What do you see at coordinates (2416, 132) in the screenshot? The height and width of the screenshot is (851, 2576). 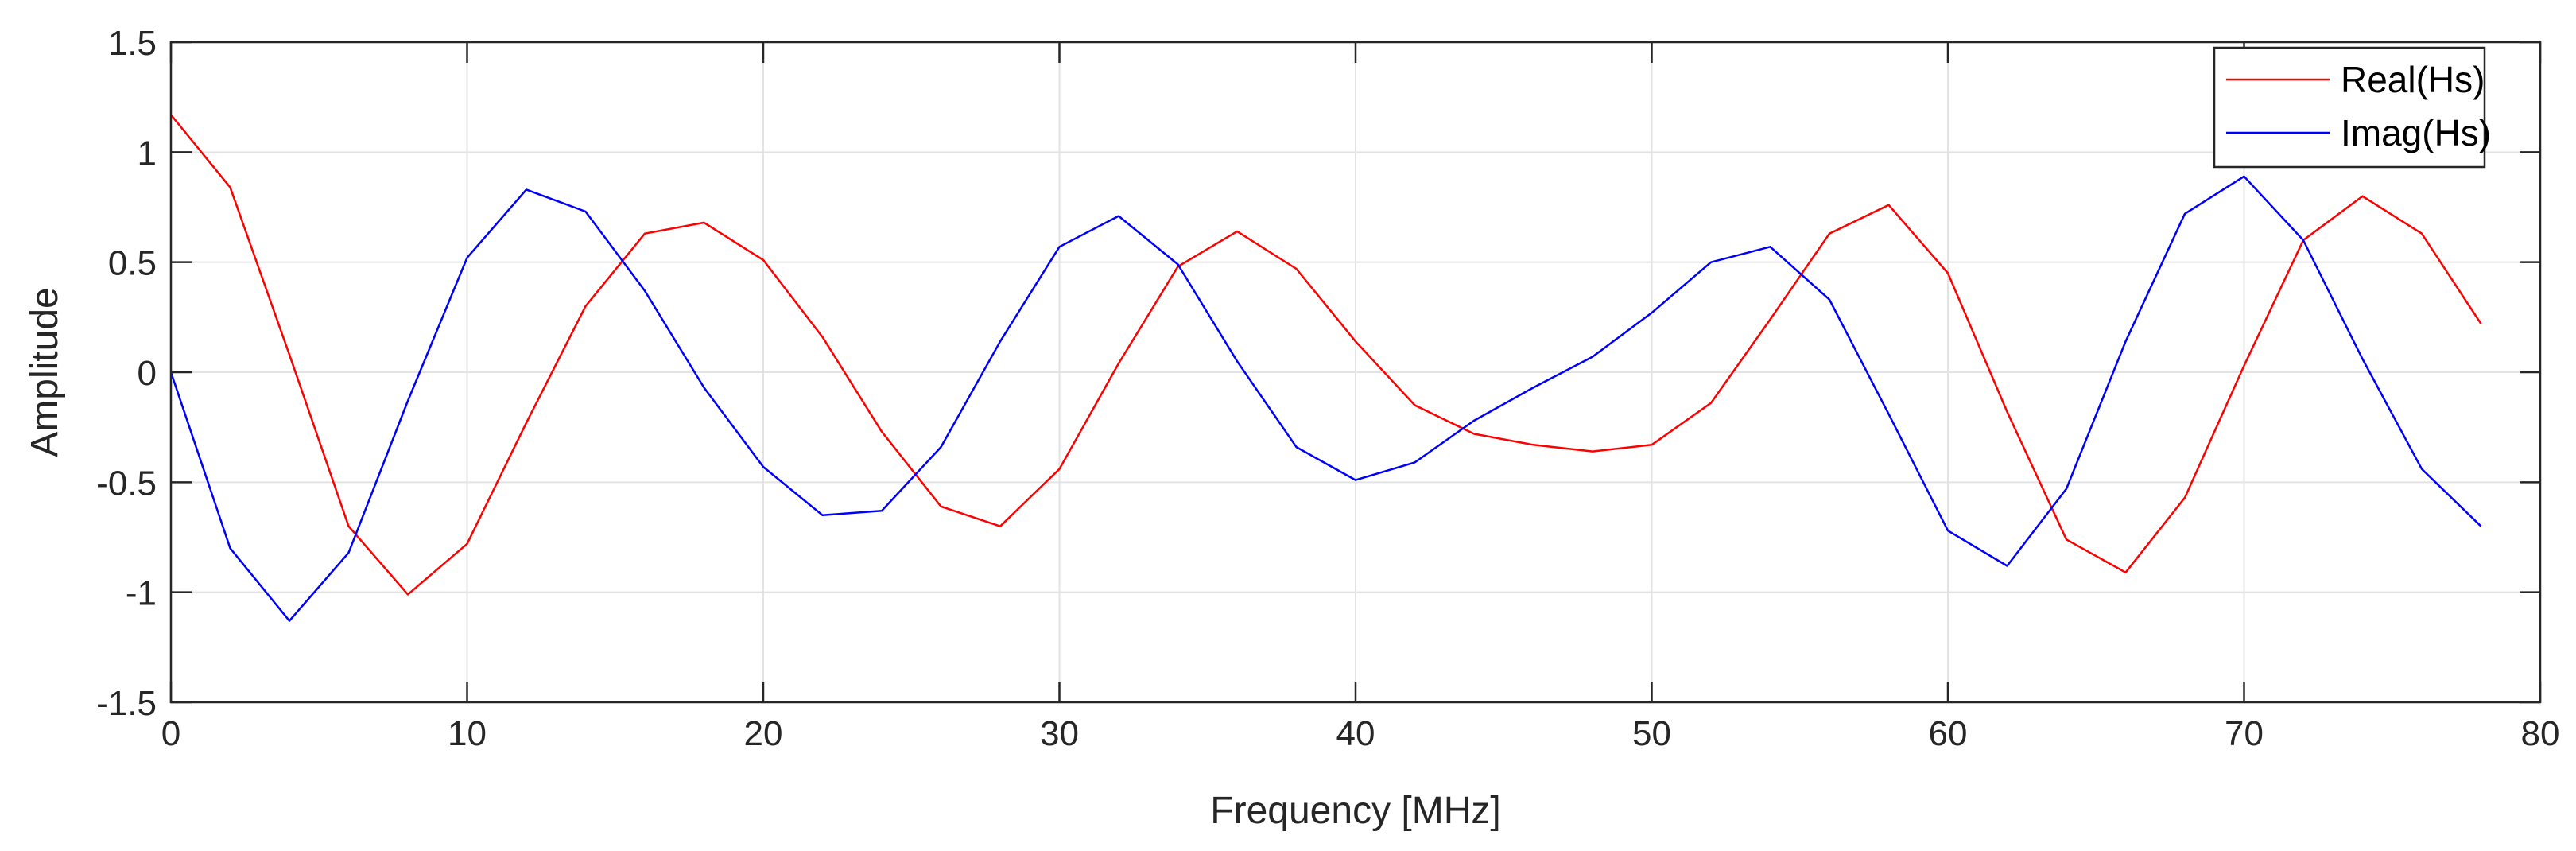 I see `legend-label-imag: Imag(Hs)` at bounding box center [2416, 132].